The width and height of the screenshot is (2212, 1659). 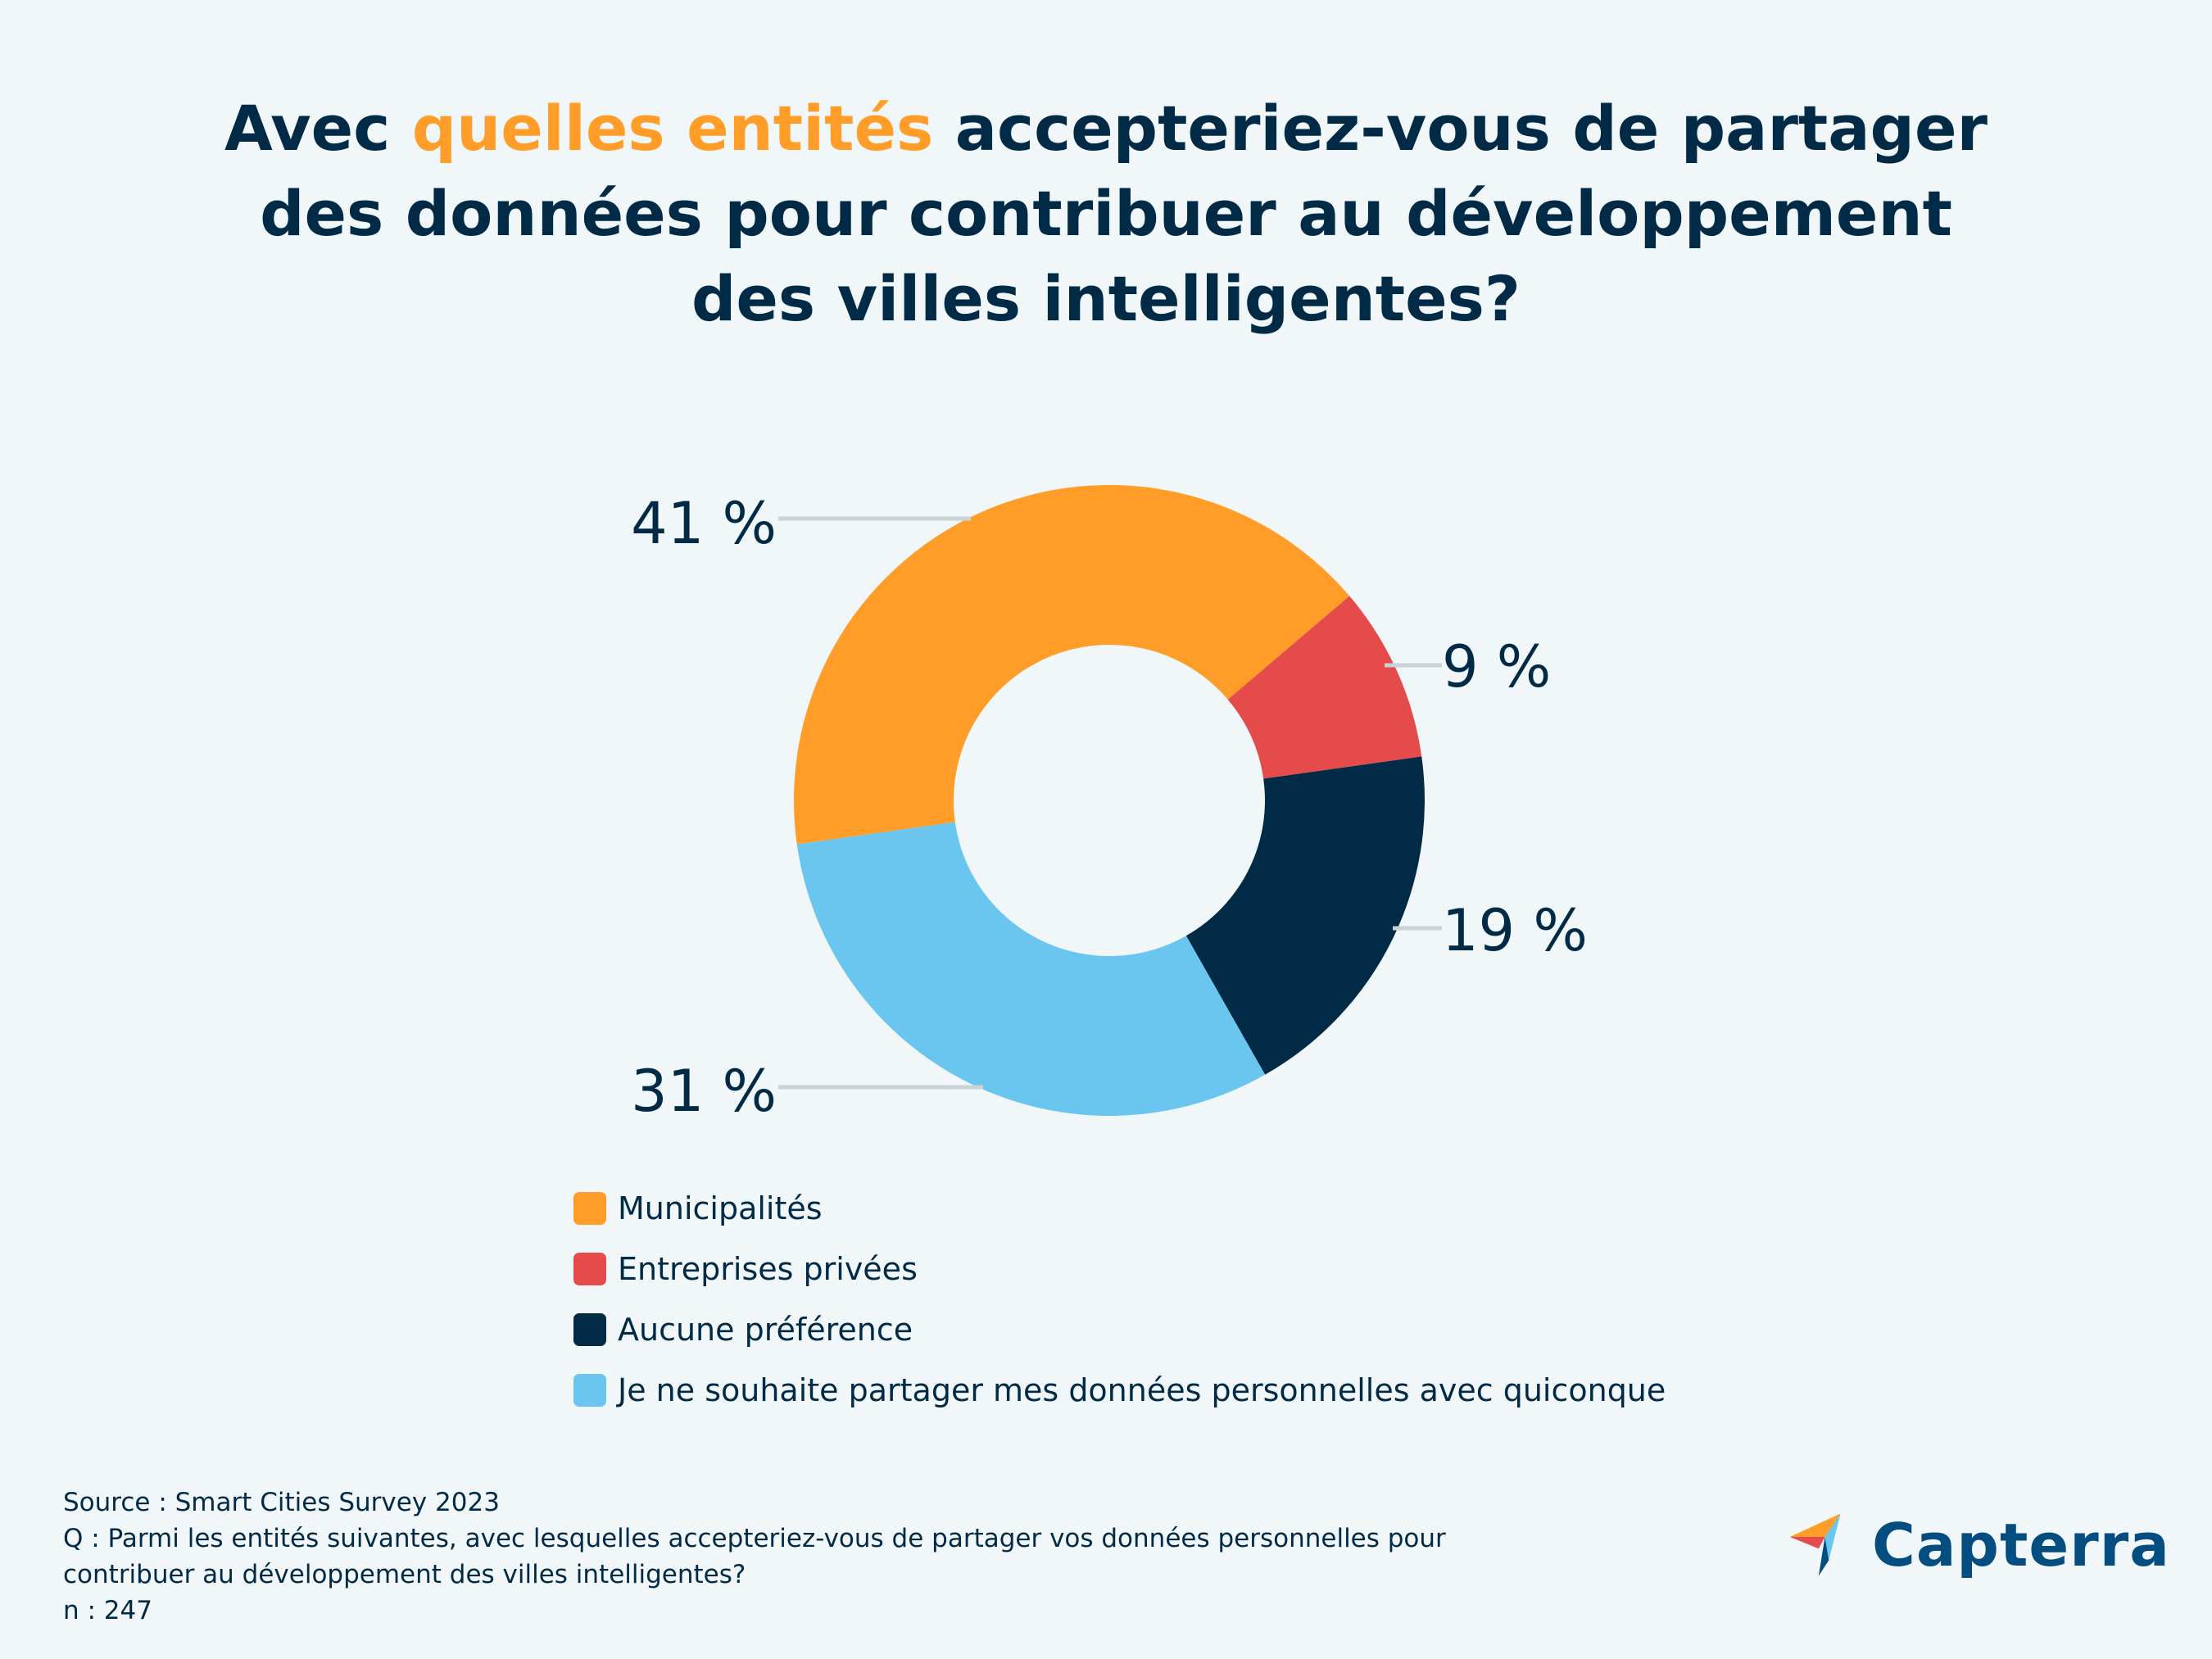 What do you see at coordinates (704, 1091) in the screenshot?
I see `pct-label-quiconque: 31 %` at bounding box center [704, 1091].